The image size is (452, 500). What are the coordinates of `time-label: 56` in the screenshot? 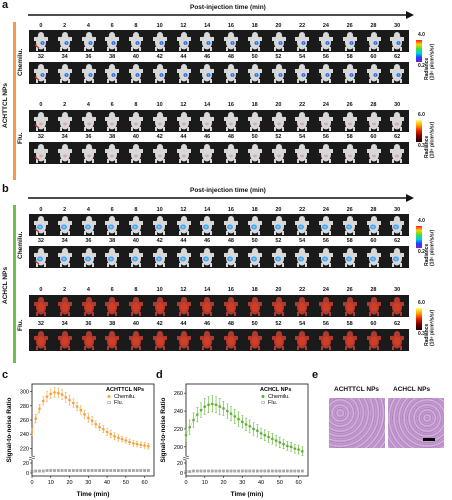 It's located at (325, 137).